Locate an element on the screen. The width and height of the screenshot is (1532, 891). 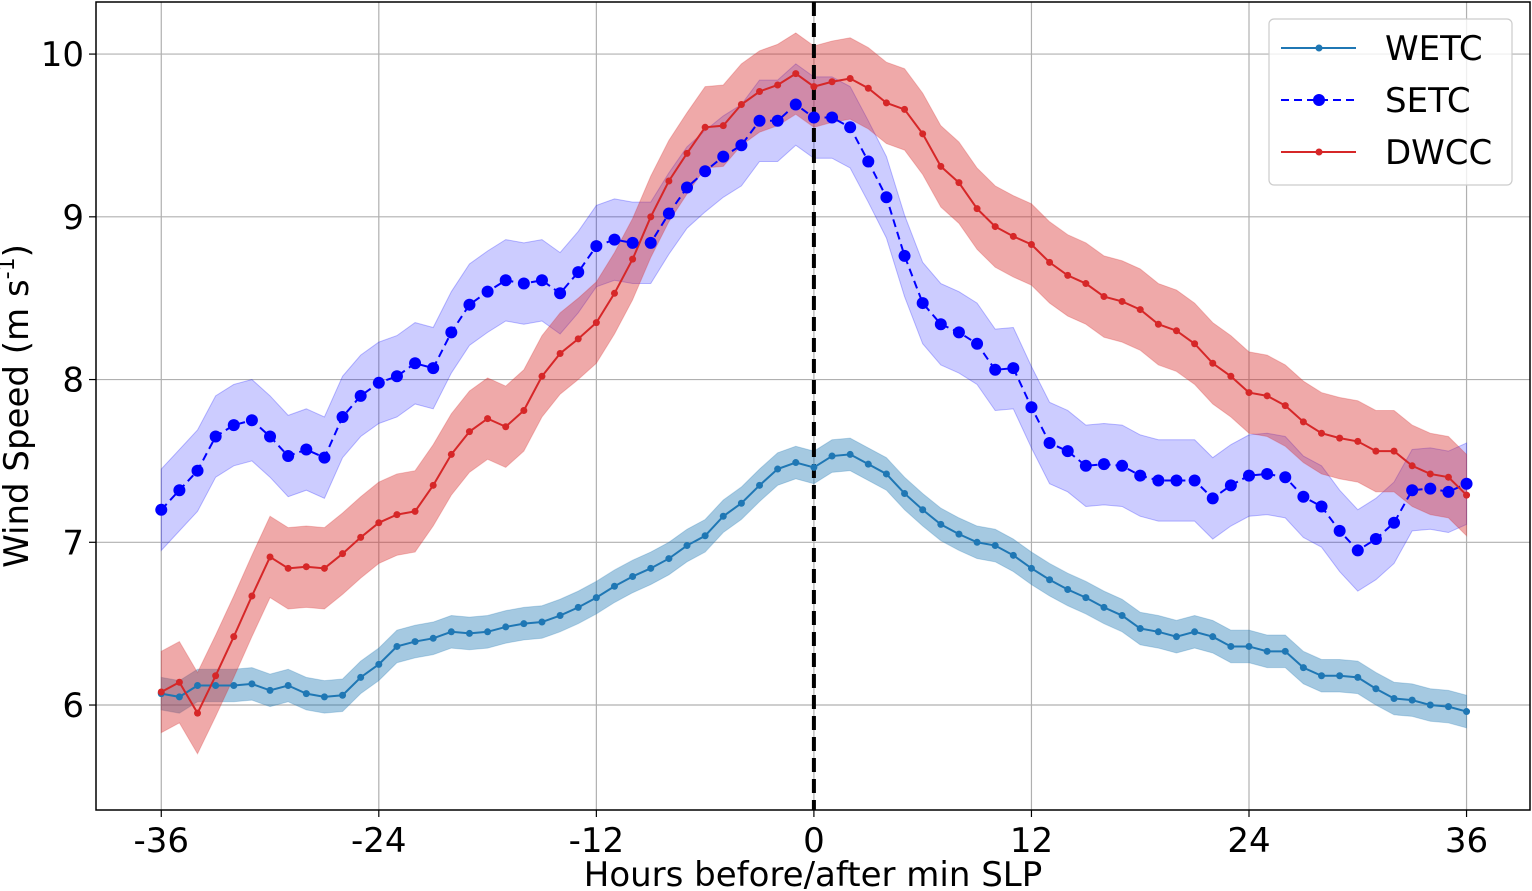
y-axis-label-main: Wind Speed (m s is located at coordinates (18, 423).